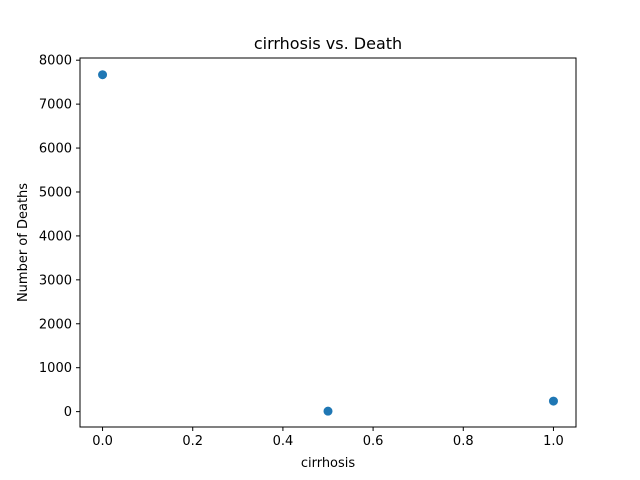  Describe the element at coordinates (68, 412) in the screenshot. I see `y-tick-label: 0` at that location.